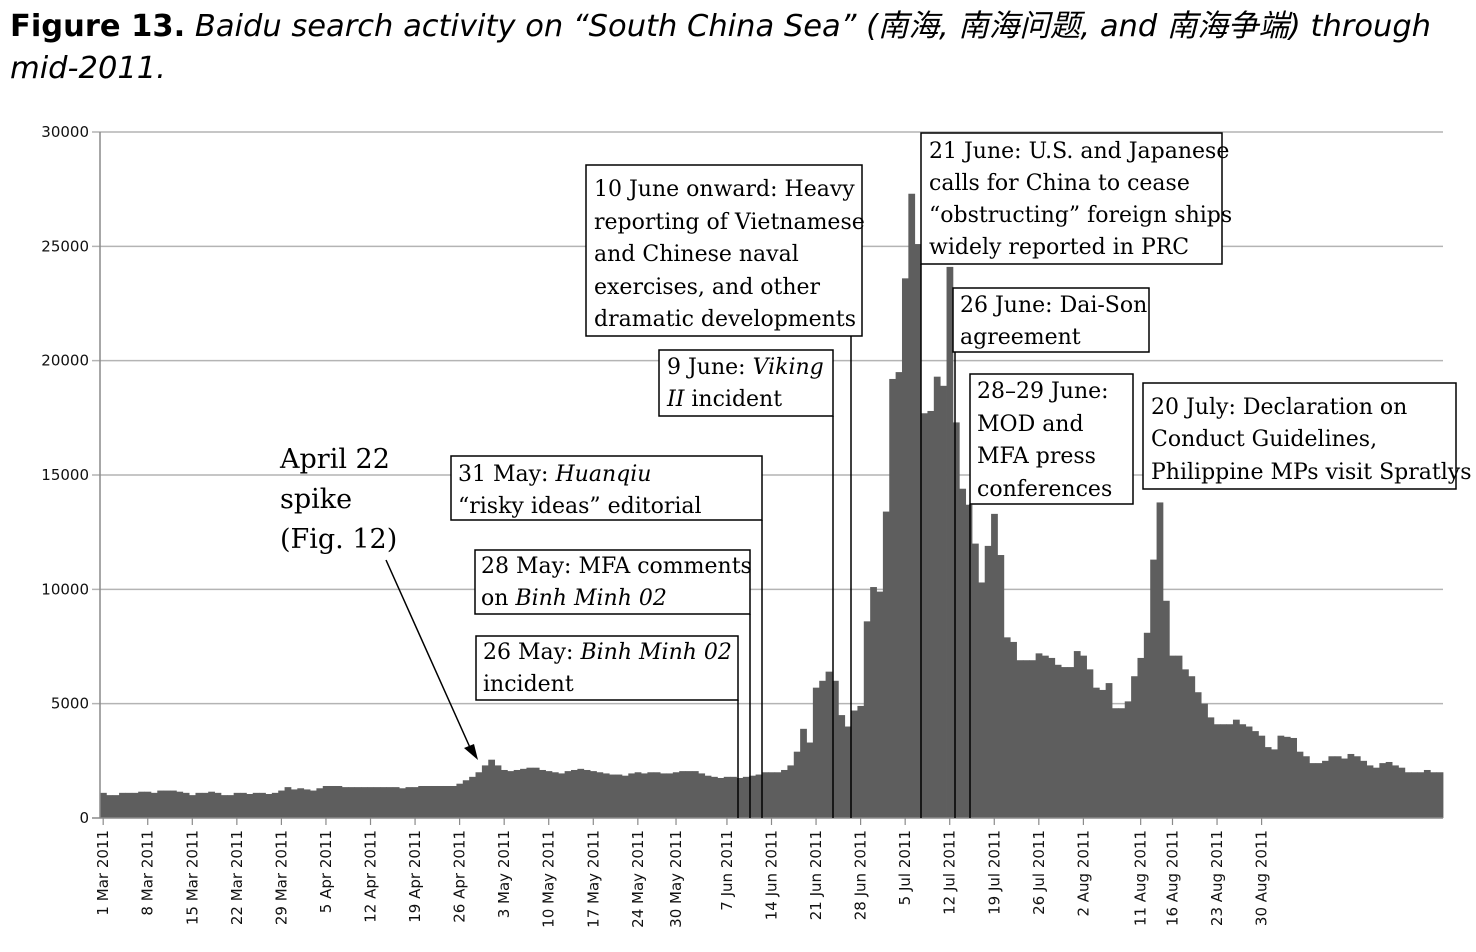 The height and width of the screenshot is (952, 1476). What do you see at coordinates (580, 506) in the screenshot?
I see `annotation-31-may-line2: “risky ideas” editorial` at bounding box center [580, 506].